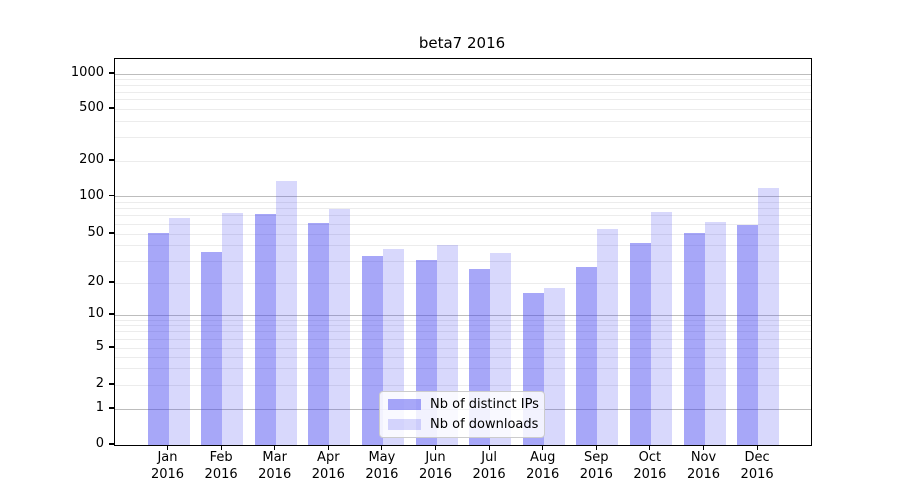 This screenshot has width=900, height=500. I want to click on x-tick-label: May 2016, so click(382, 466).